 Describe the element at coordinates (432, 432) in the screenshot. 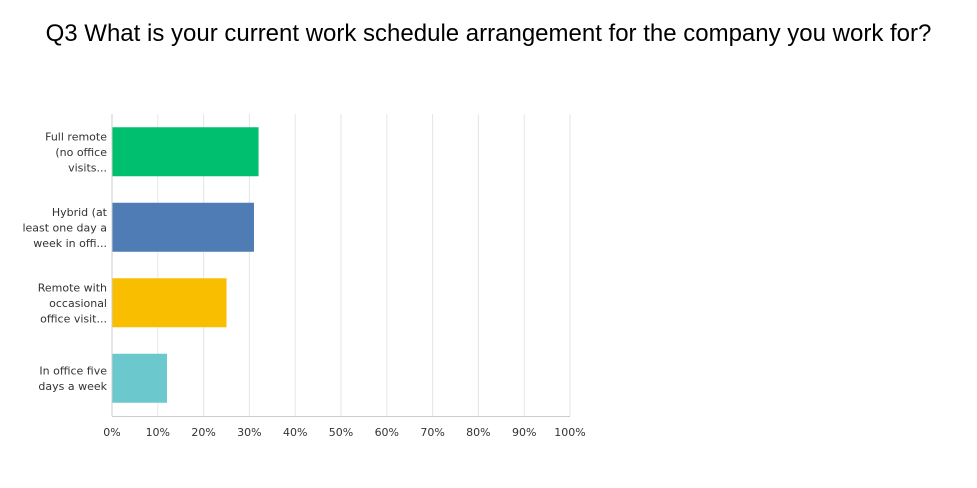

I see `x-tick-label: 70%` at that location.